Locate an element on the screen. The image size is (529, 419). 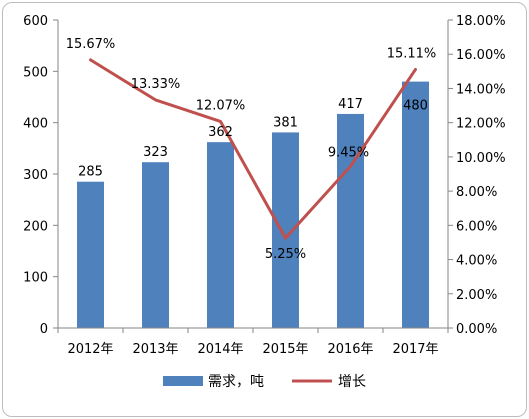
right-tick-label-1: 2.00% is located at coordinates (476, 295).